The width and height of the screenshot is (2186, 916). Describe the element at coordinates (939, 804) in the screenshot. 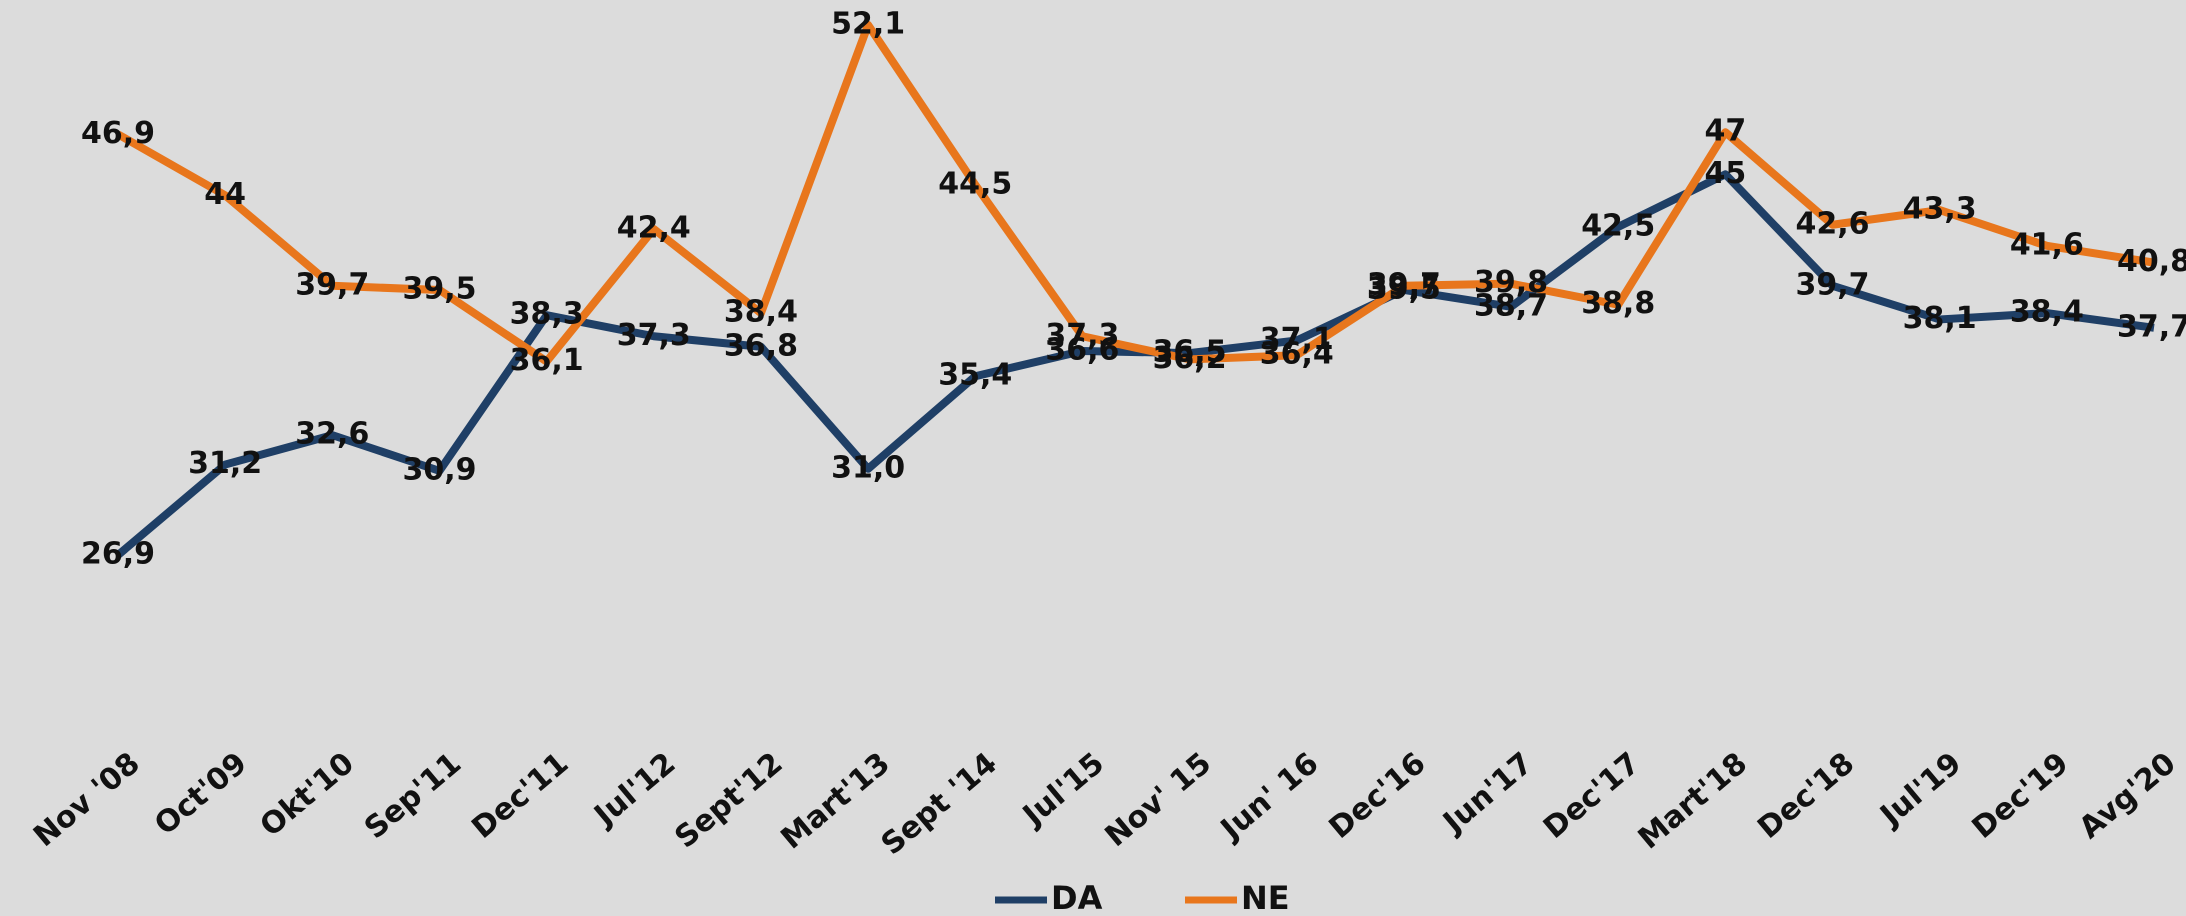

I see `x-tick-label: Sept '14` at that location.